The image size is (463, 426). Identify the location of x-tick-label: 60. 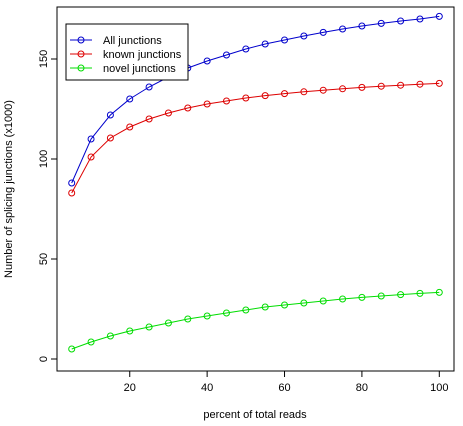
(284, 388).